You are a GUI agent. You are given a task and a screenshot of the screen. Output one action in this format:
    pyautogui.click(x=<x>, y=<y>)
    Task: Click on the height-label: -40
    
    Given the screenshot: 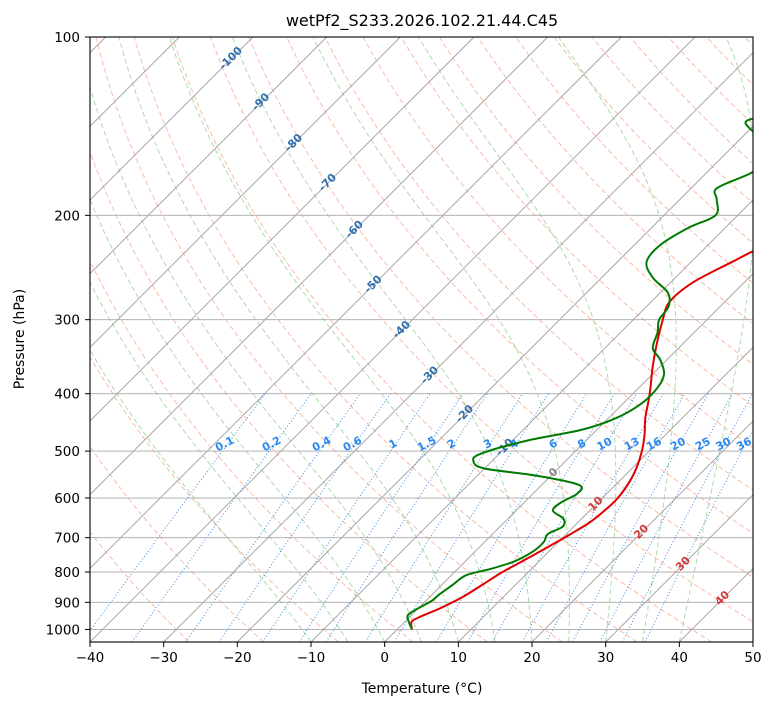 What is the action you would take?
    pyautogui.click(x=401, y=329)
    